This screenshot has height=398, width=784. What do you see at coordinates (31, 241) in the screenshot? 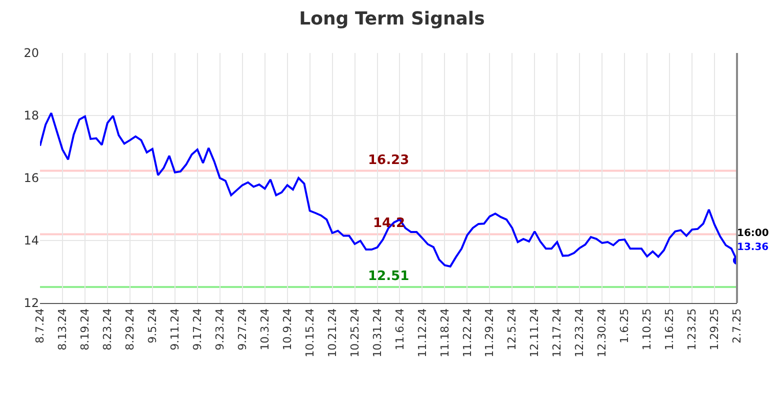
I see `y-tick-label: 14` at bounding box center [31, 241].